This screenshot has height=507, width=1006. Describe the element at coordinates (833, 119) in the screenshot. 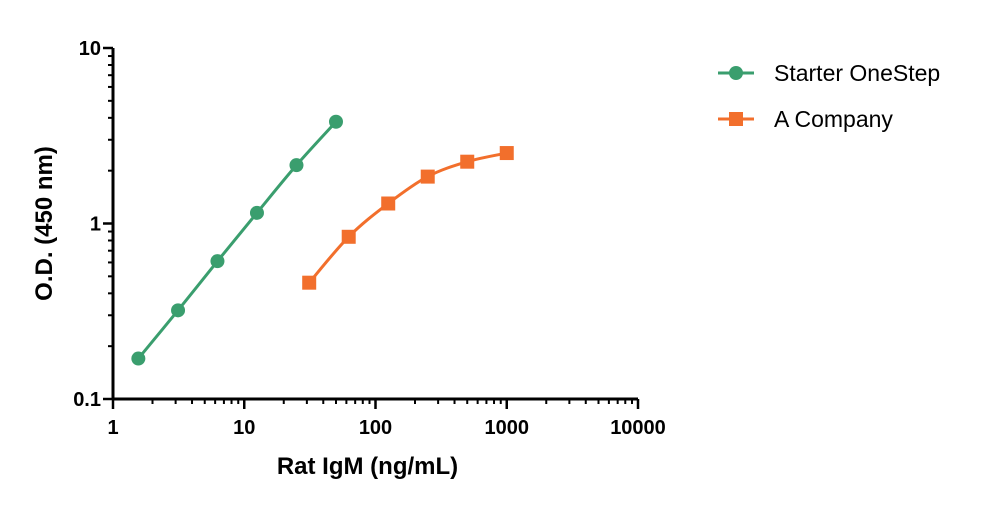

I see `legend-label-a-company: A Company` at that location.